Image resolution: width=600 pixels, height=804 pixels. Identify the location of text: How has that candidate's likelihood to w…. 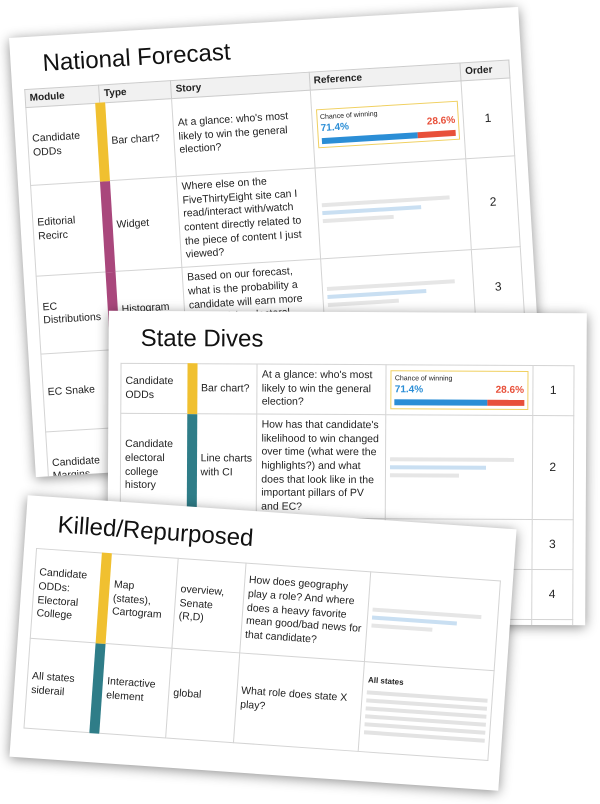
(320, 465).